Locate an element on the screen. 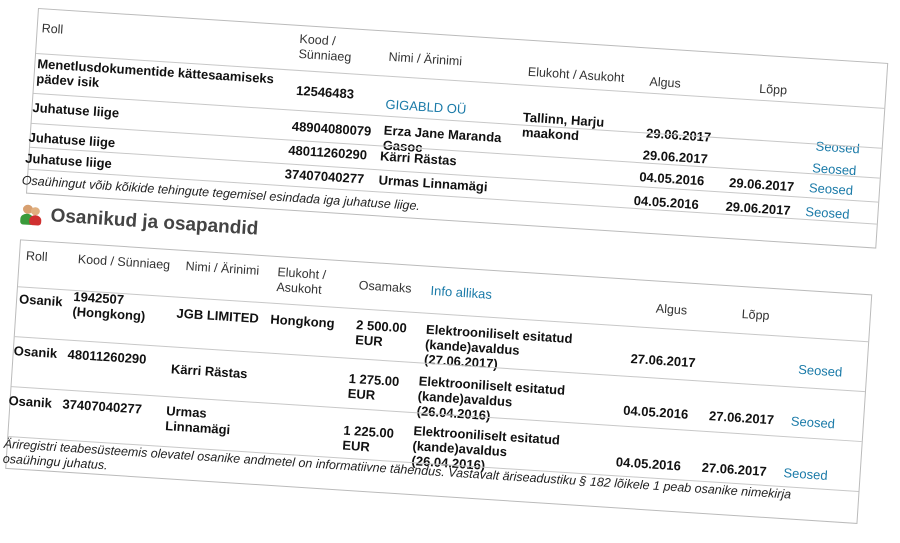  info-allikas-link: Info allikas is located at coordinates (461, 292).